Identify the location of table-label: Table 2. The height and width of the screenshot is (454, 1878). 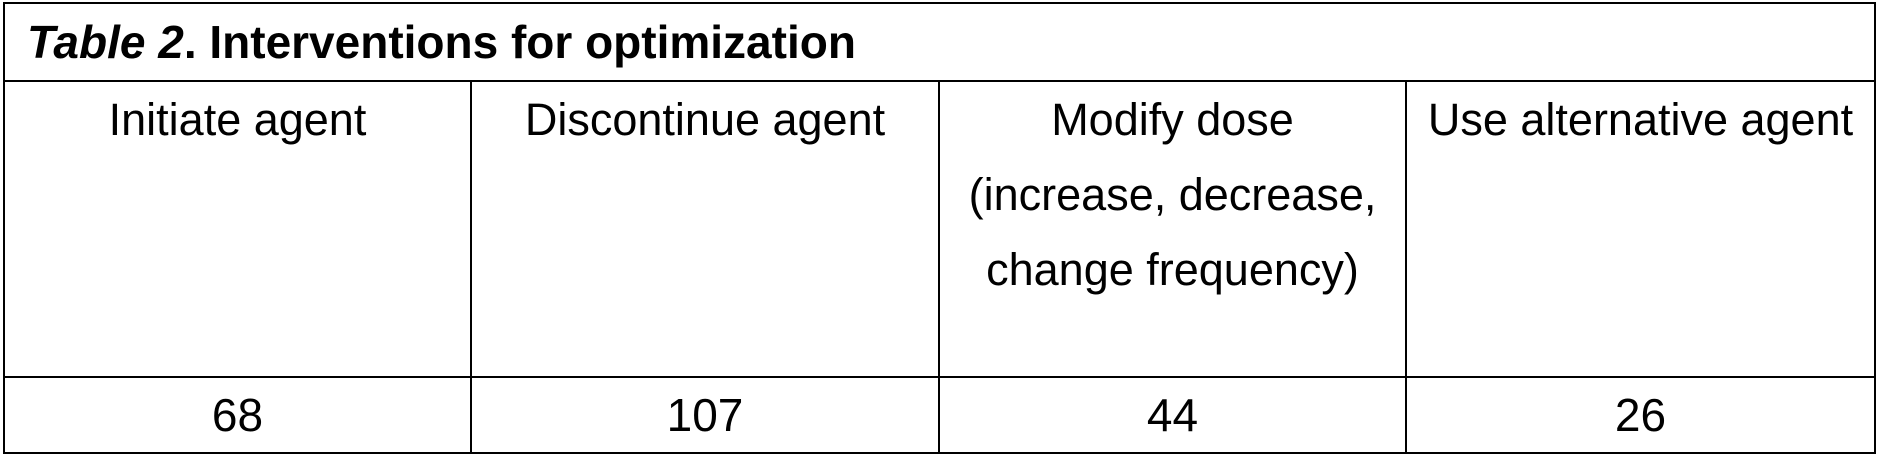
(105, 42).